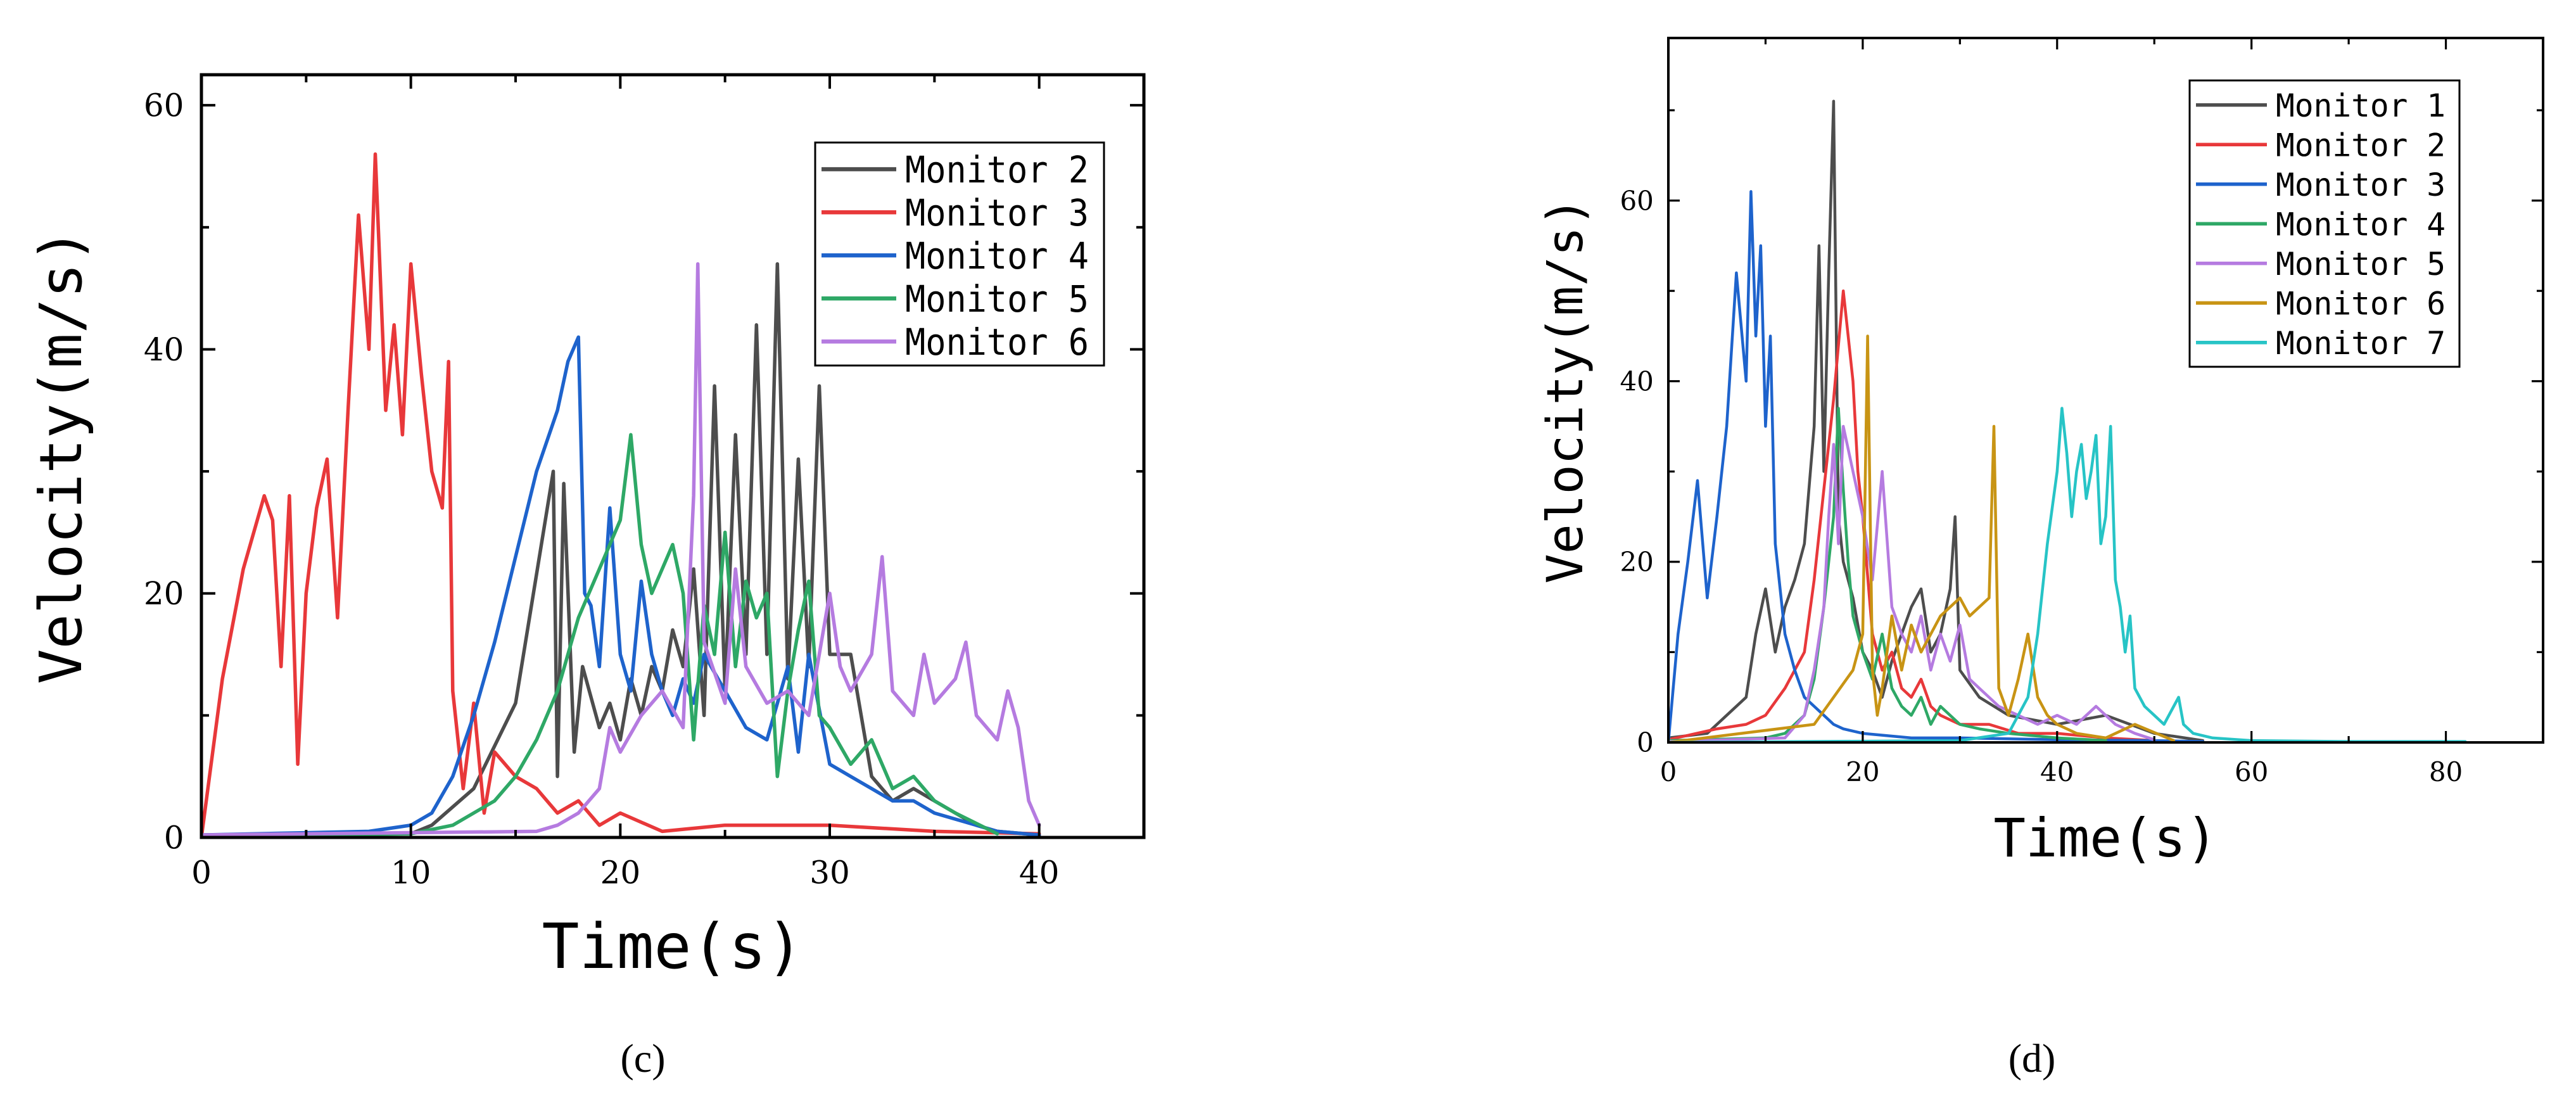  What do you see at coordinates (2251, 771) in the screenshot?
I see `x-tick-label: 60` at bounding box center [2251, 771].